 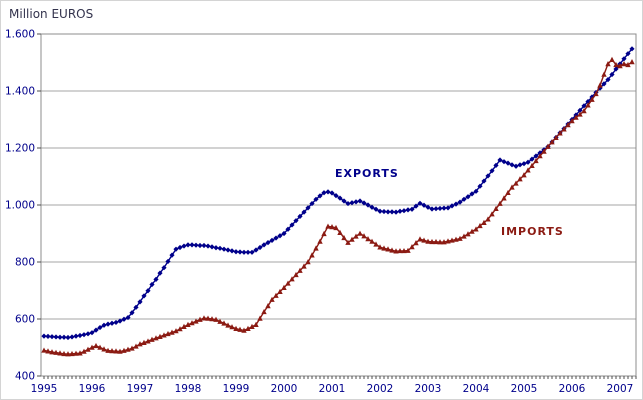 What do you see at coordinates (44, 389) in the screenshot?
I see `x-tick-label: 1995` at bounding box center [44, 389].